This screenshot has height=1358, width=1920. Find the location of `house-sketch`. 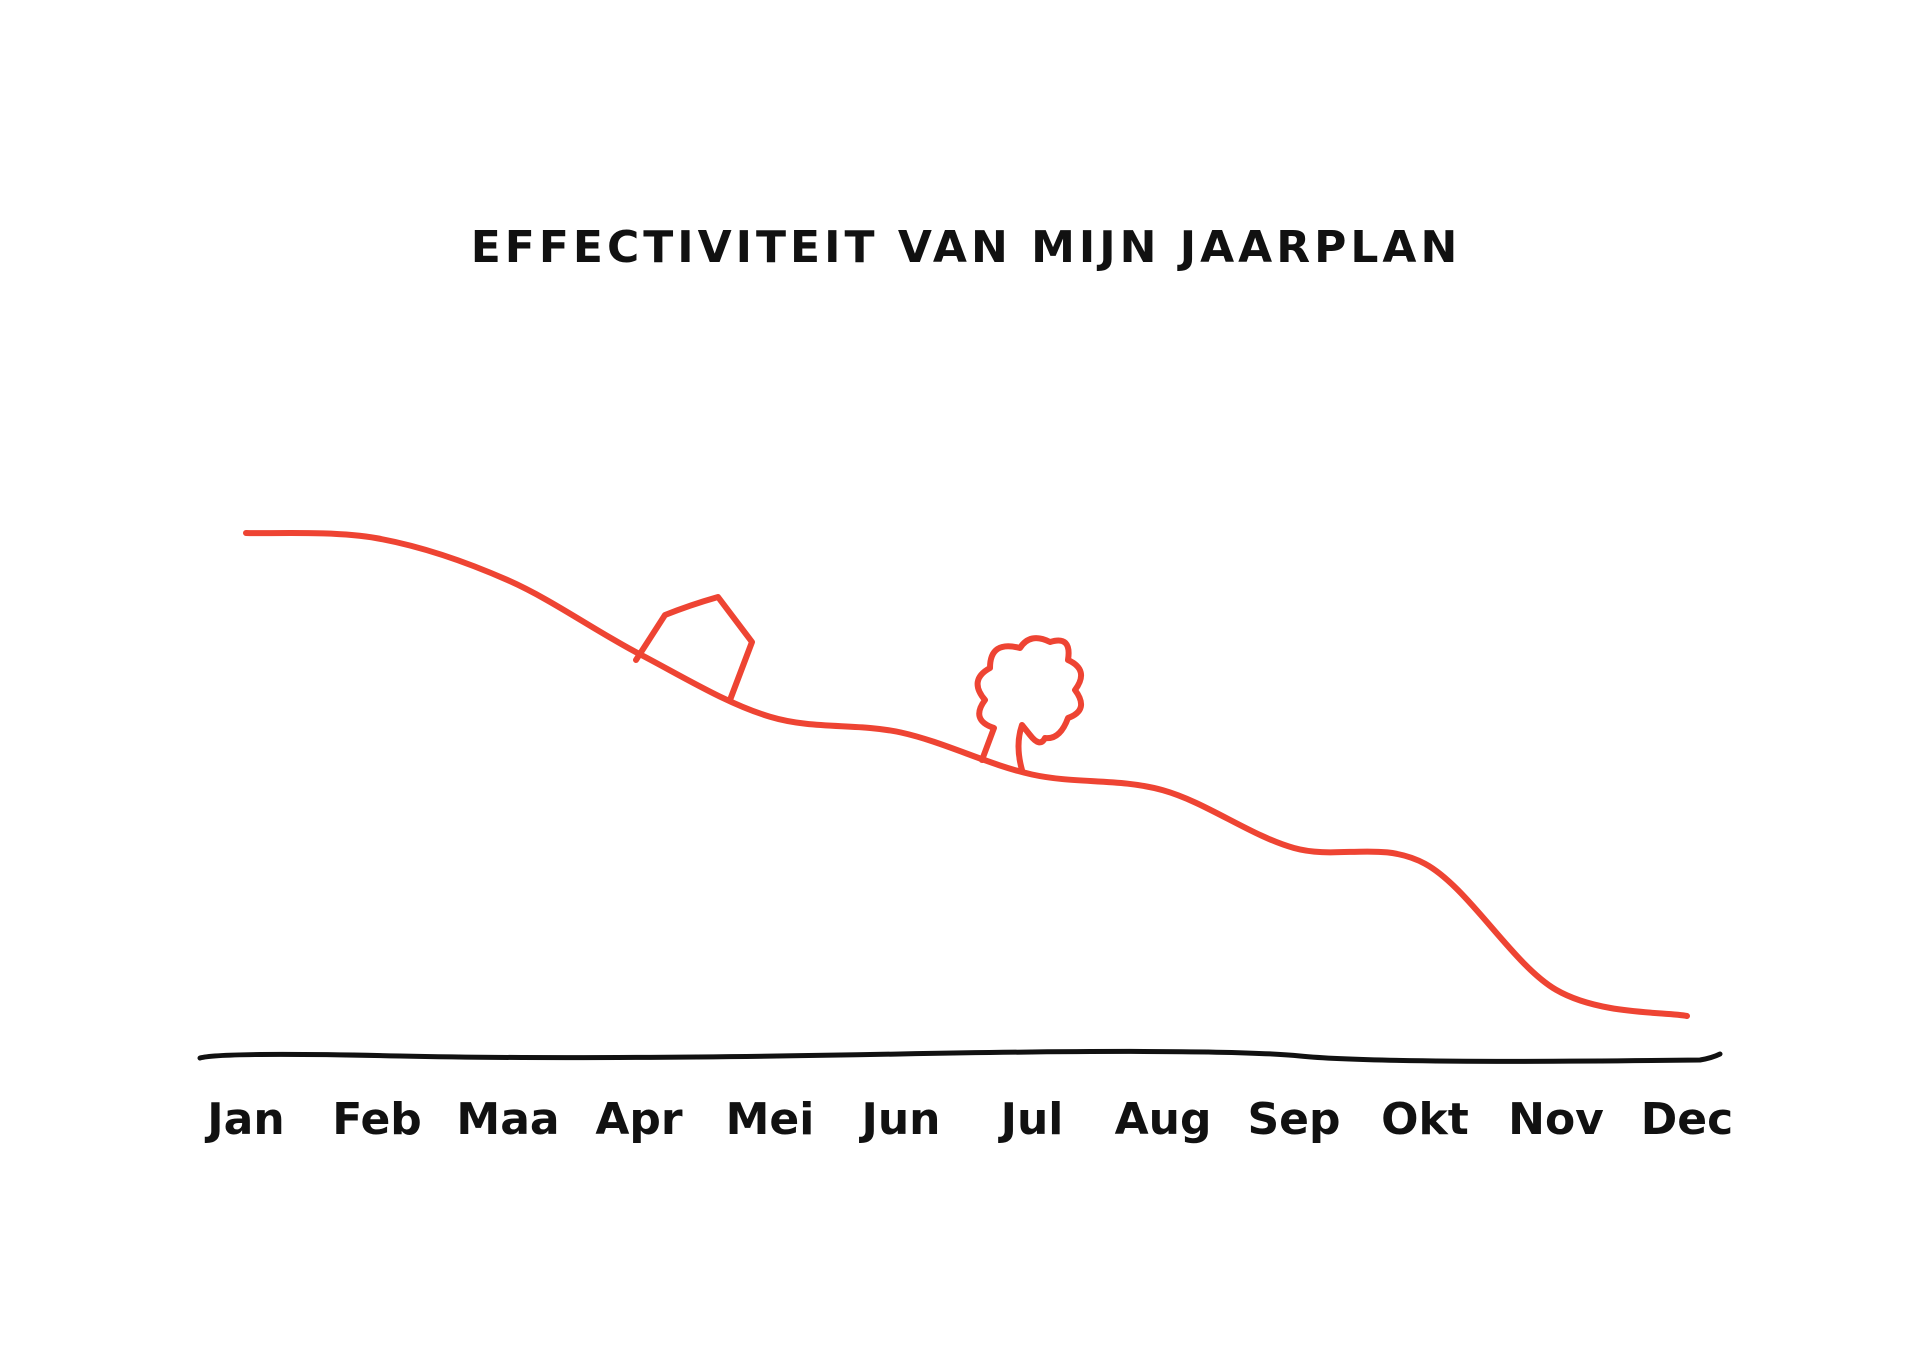

house-sketch is located at coordinates (694, 648).